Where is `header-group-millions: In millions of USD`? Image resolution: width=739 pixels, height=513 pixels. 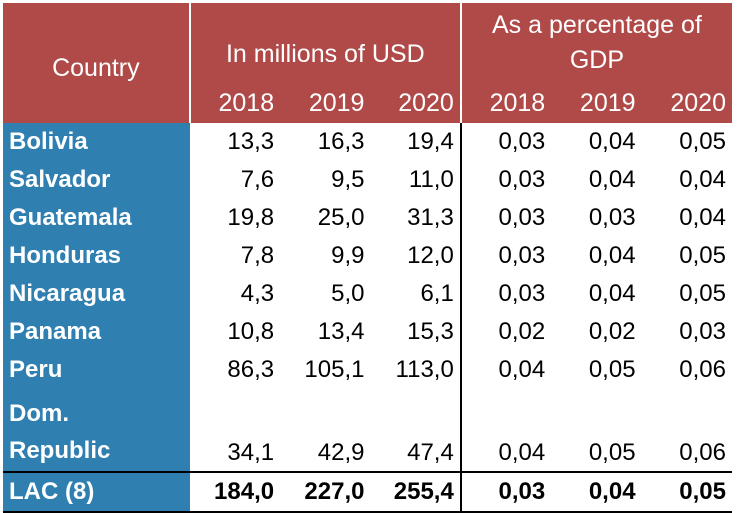 header-group-millions: In millions of USD is located at coordinates (324, 43).